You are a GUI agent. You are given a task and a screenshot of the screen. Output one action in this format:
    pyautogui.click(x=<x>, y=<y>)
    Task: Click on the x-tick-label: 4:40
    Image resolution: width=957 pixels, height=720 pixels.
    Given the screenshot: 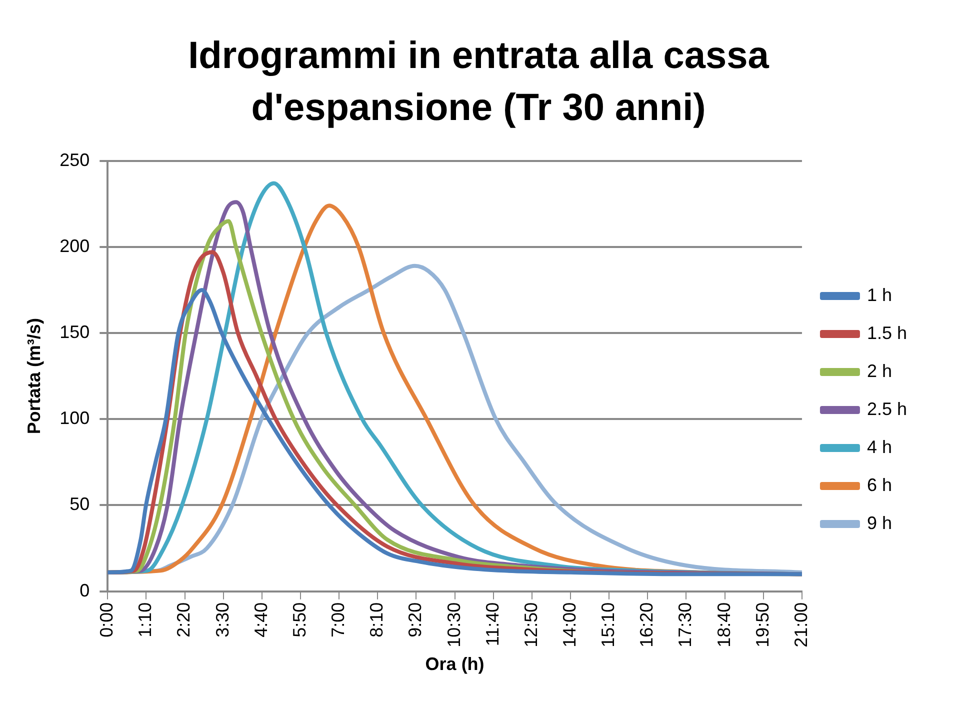 What is the action you would take?
    pyautogui.click(x=260, y=620)
    